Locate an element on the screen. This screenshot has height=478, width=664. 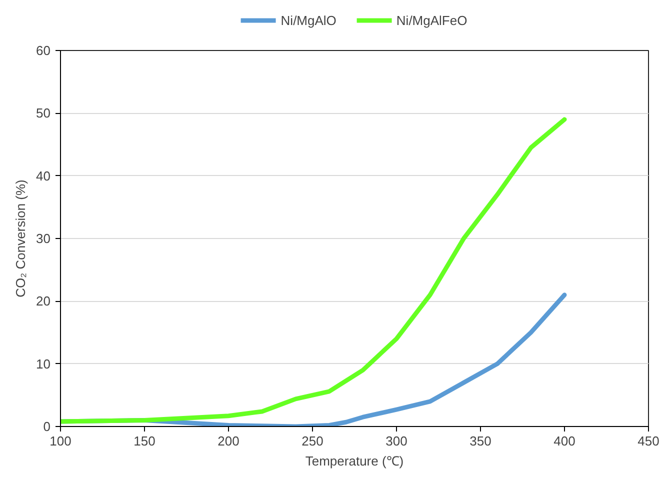
x-tick-label: 100 is located at coordinates (61, 441).